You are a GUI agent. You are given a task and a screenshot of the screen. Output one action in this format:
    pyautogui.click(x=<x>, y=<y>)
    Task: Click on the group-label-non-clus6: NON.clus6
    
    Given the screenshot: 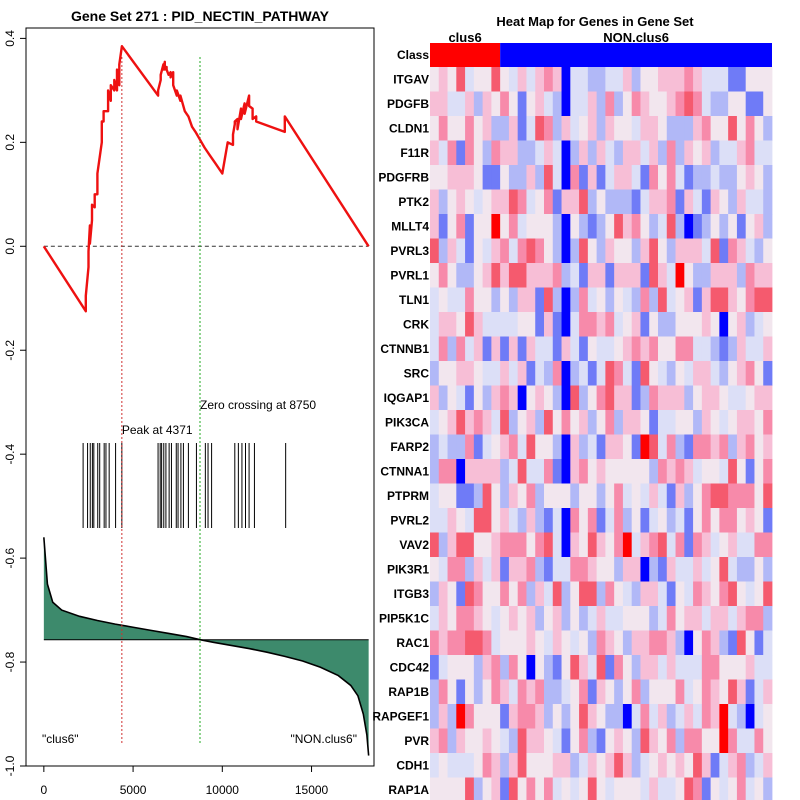 What is the action you would take?
    pyautogui.click(x=636, y=37)
    